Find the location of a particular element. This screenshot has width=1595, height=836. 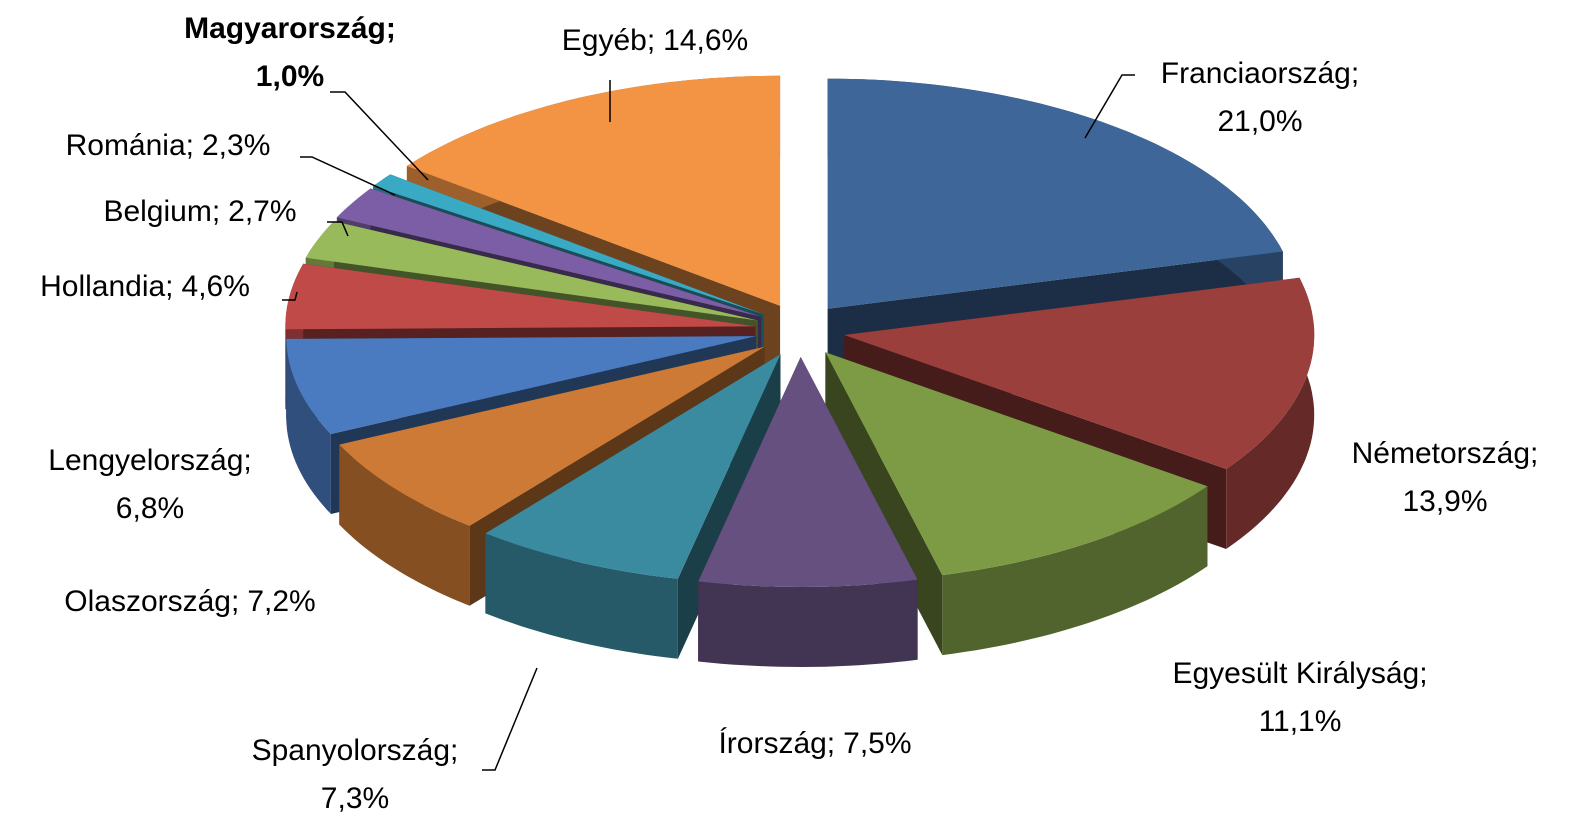

data-label: Egyesült Királyság; 11,1% is located at coordinates (1299, 697).